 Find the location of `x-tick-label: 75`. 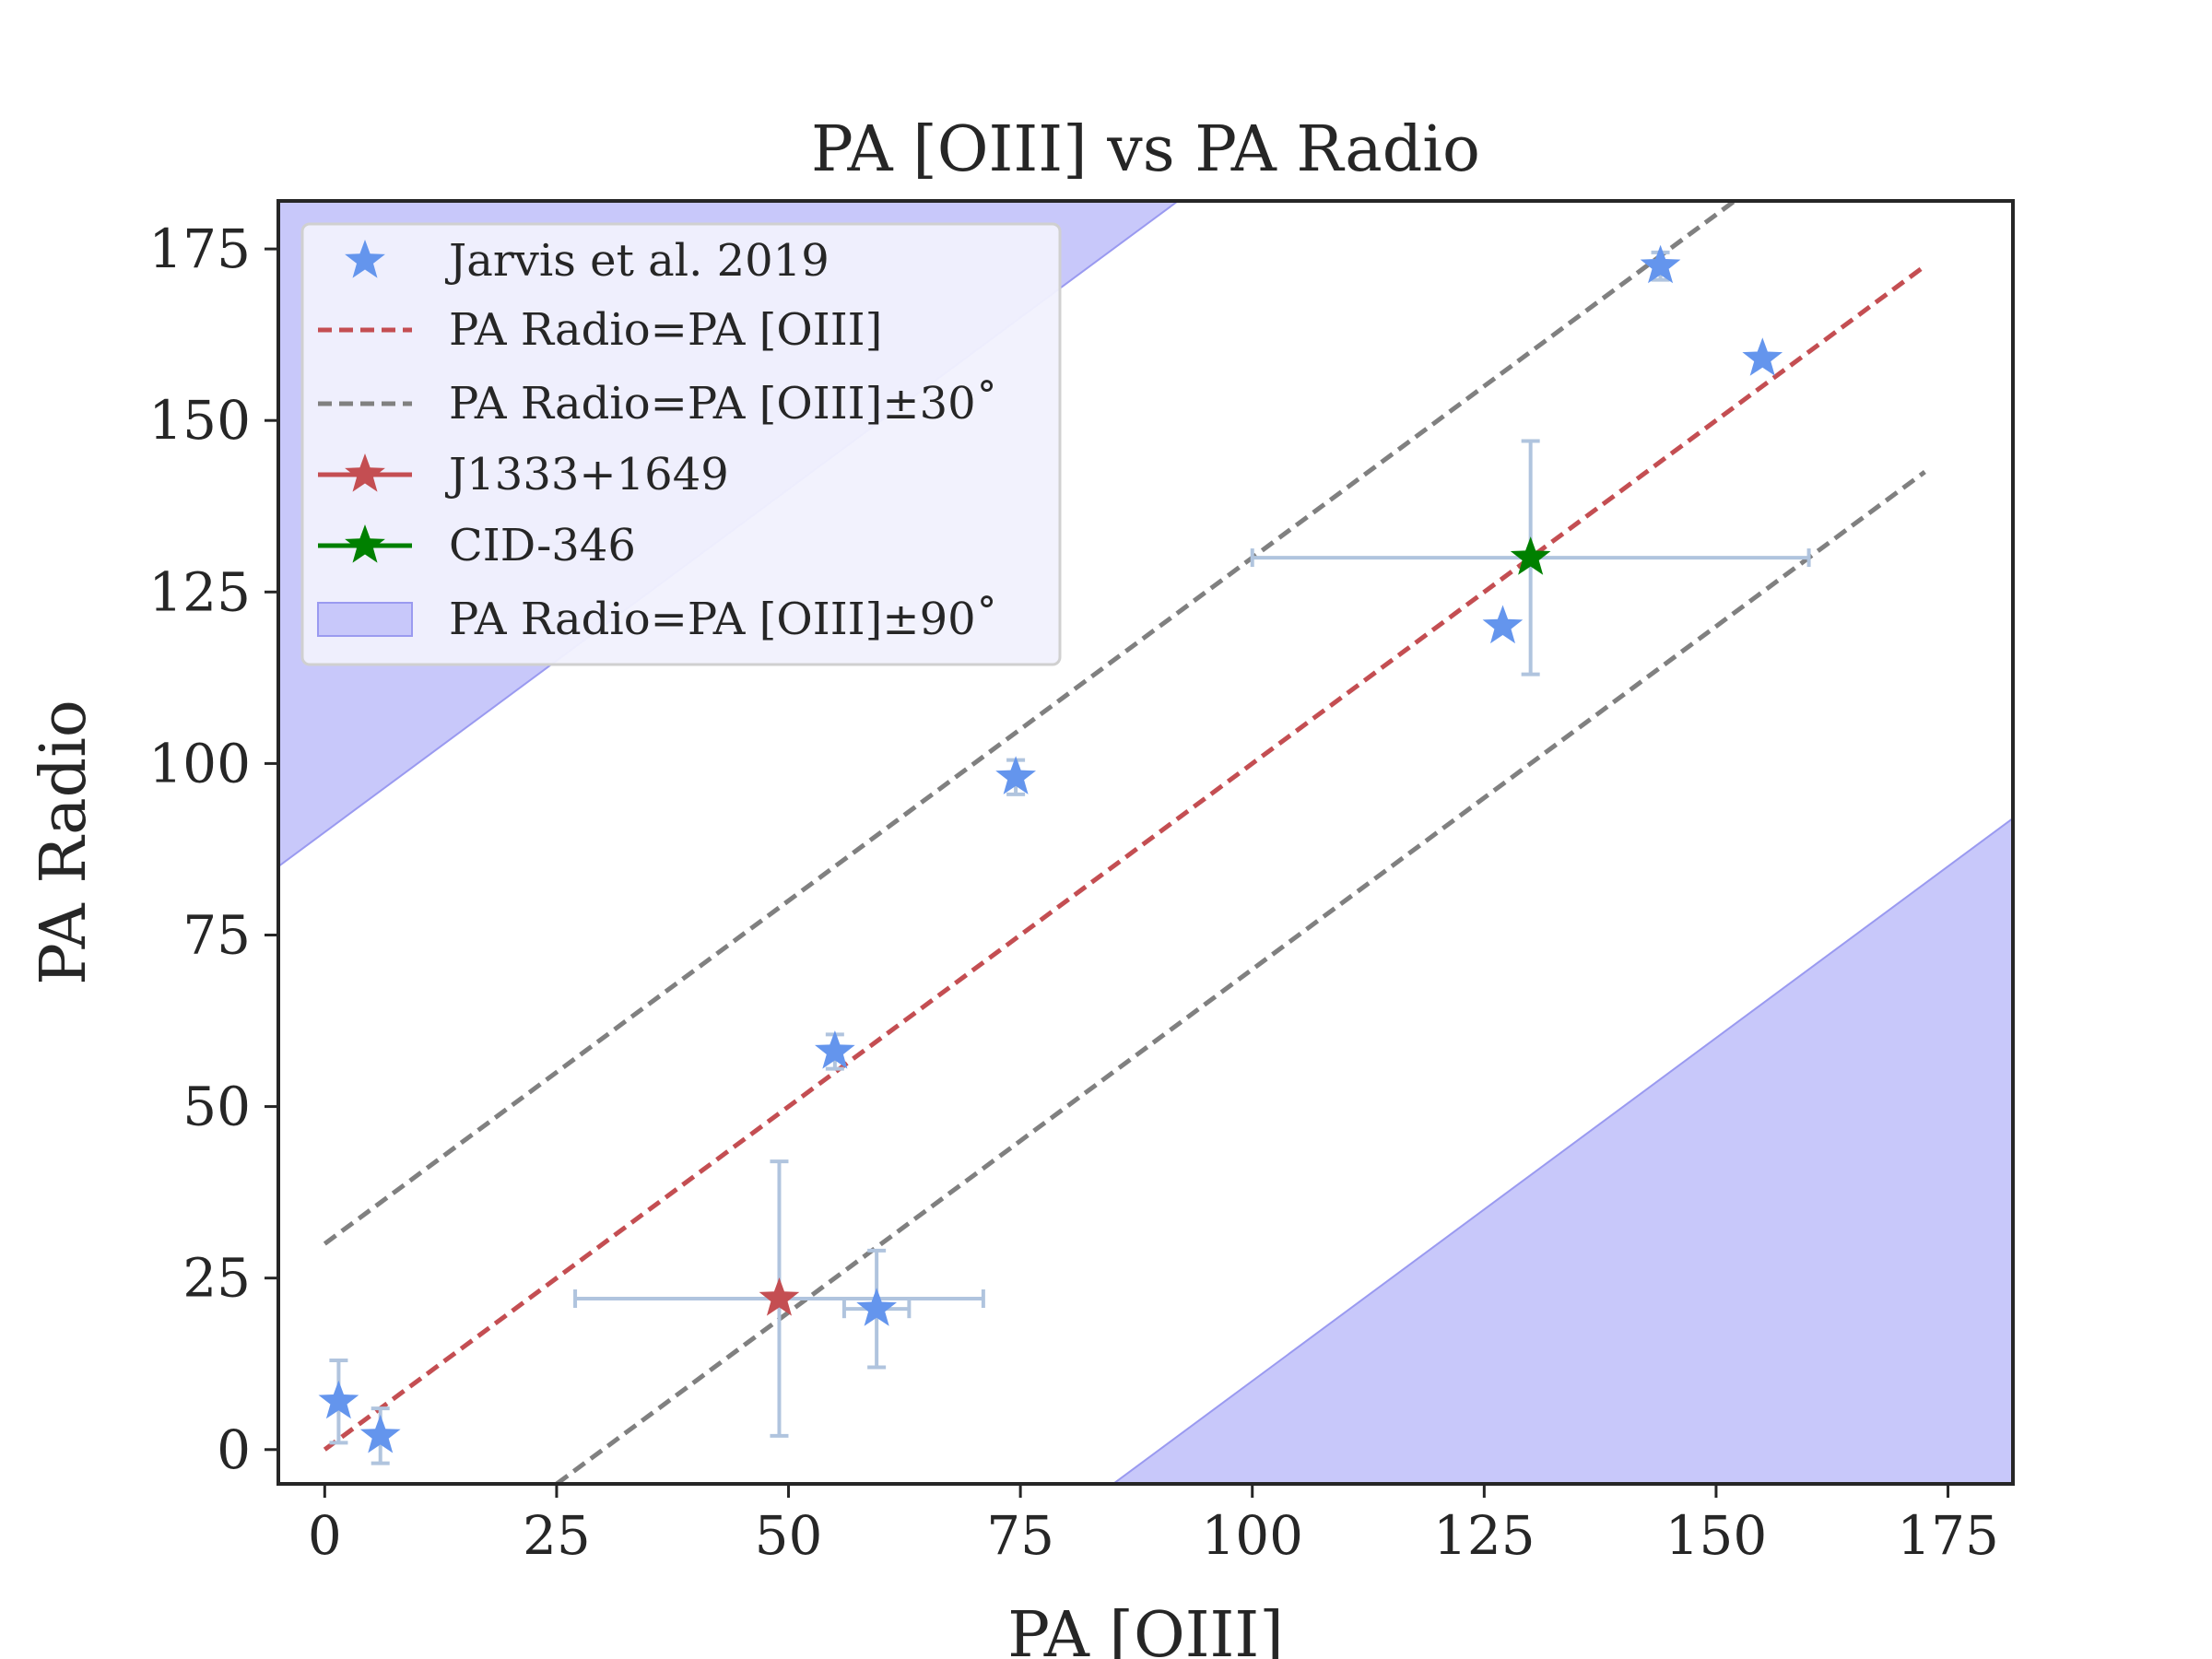

x-tick-label: 75 is located at coordinates (1020, 1535).